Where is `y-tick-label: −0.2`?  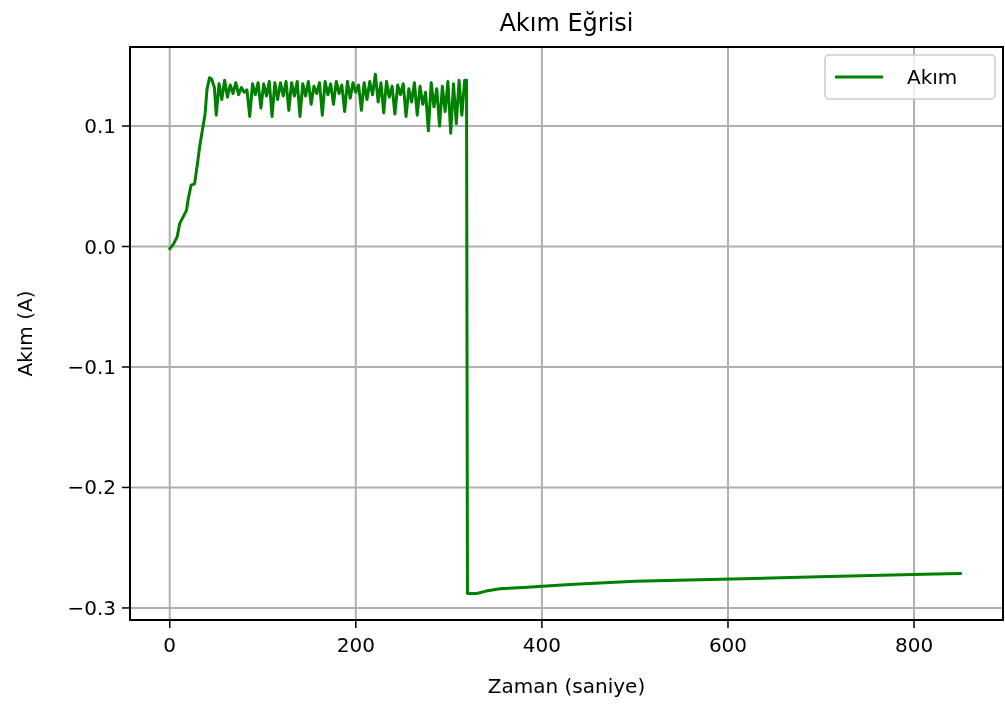
y-tick-label: −0.2 is located at coordinates (91, 487).